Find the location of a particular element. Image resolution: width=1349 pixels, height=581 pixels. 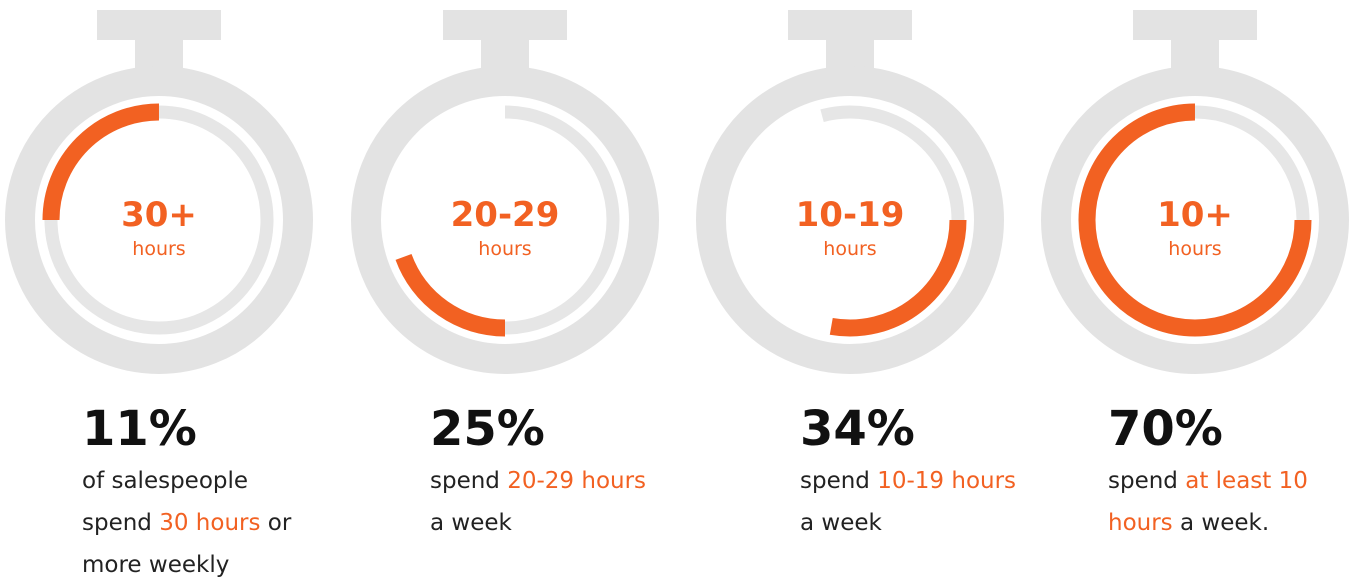

gauge-value: 10+ is located at coordinates (1195, 215).